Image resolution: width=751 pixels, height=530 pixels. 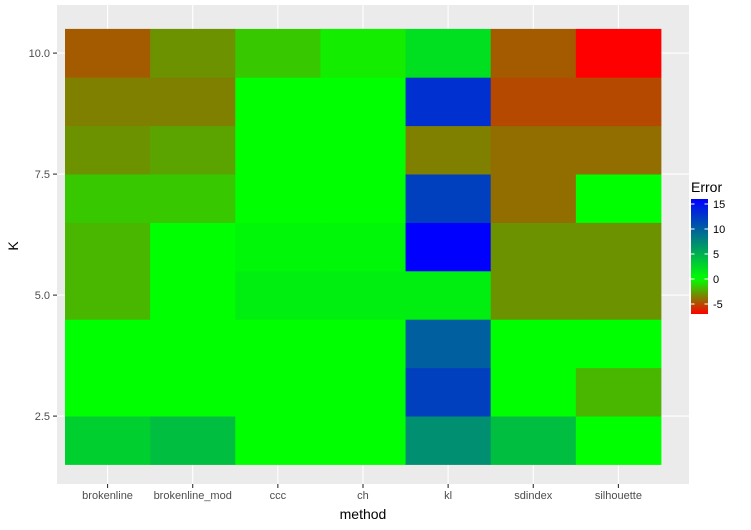 I want to click on y-axis-ticks: 2.5 5.0 7.5 10.0, so click(x=43, y=235).